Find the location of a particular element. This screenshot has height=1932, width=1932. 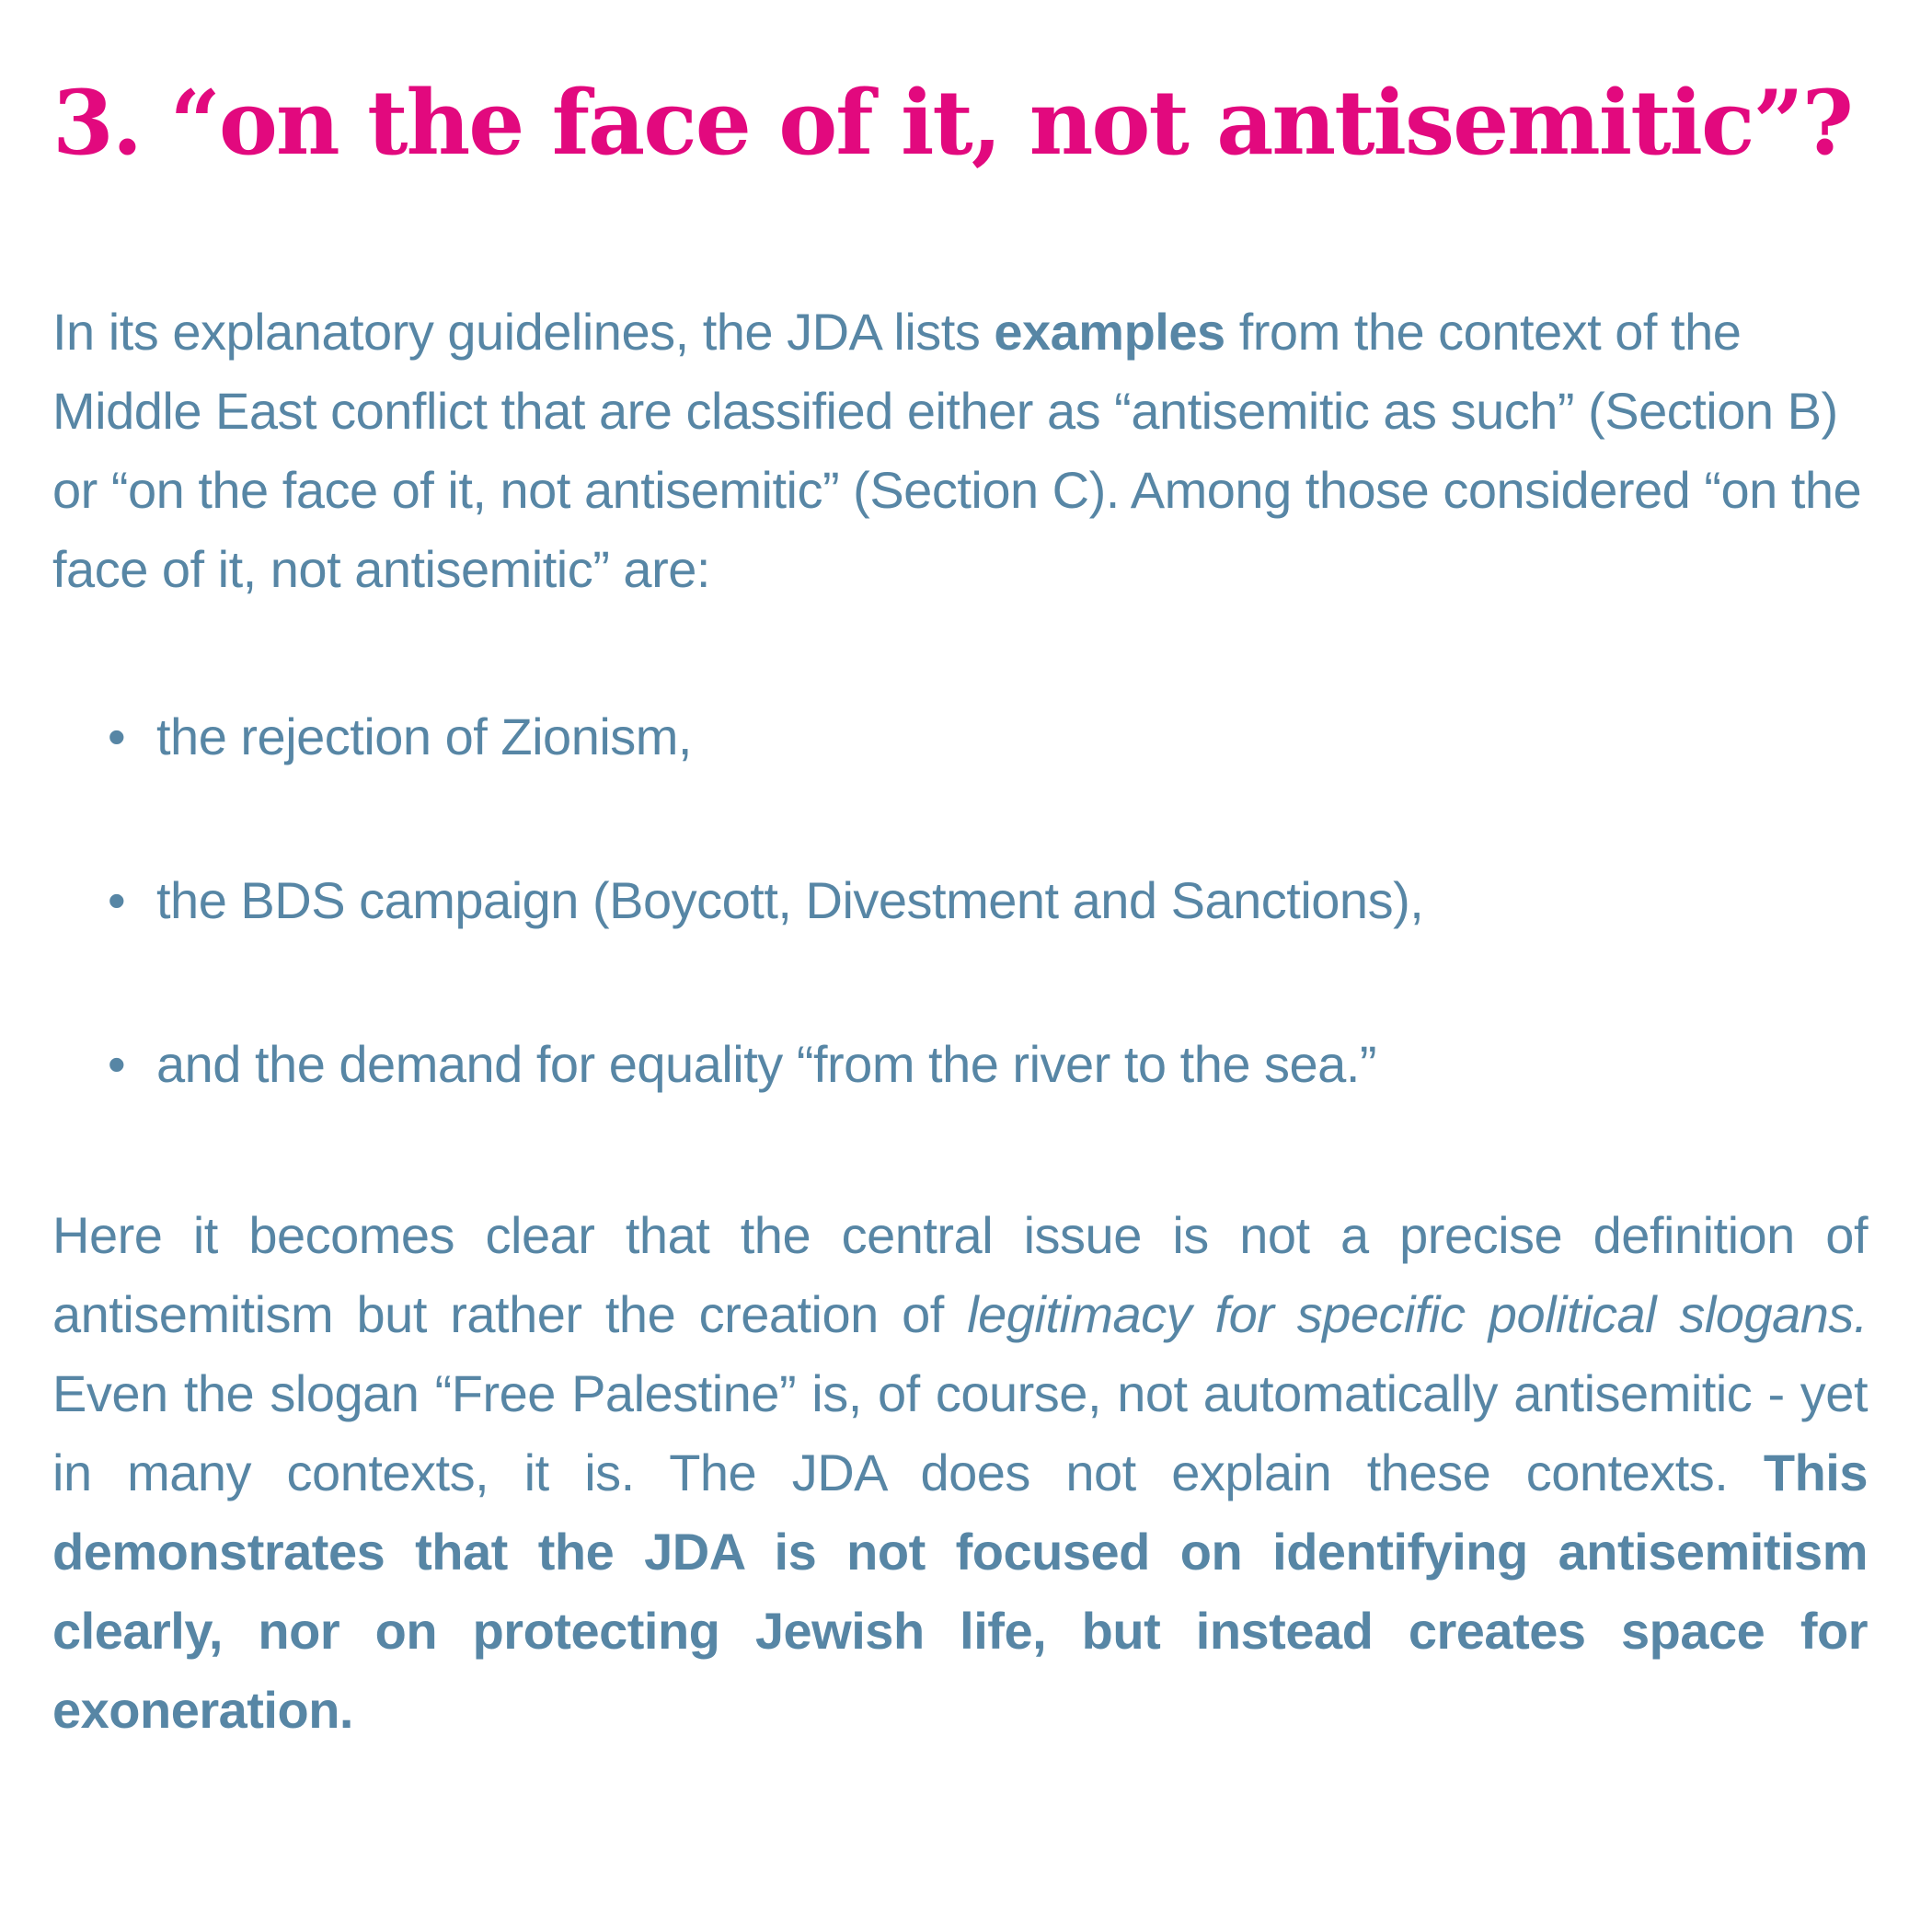

section-heading: 3. “on the face of it, not antisemitic”? is located at coordinates (953, 123).